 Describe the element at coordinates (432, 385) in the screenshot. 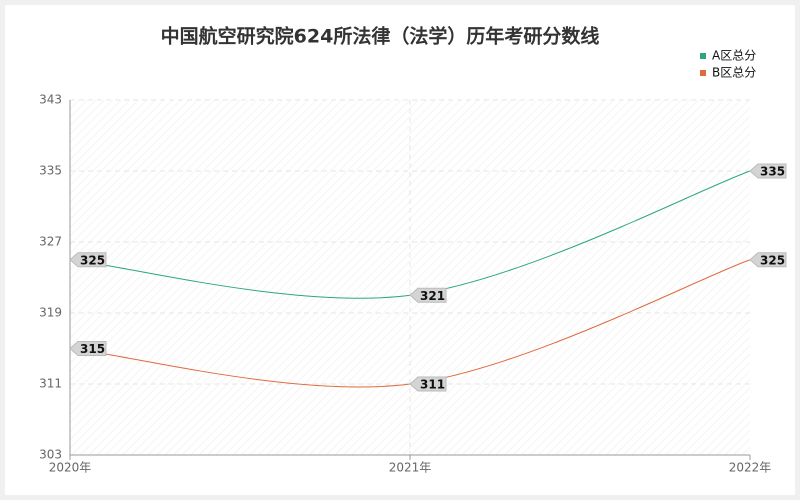

I see `value-label: 311` at that location.